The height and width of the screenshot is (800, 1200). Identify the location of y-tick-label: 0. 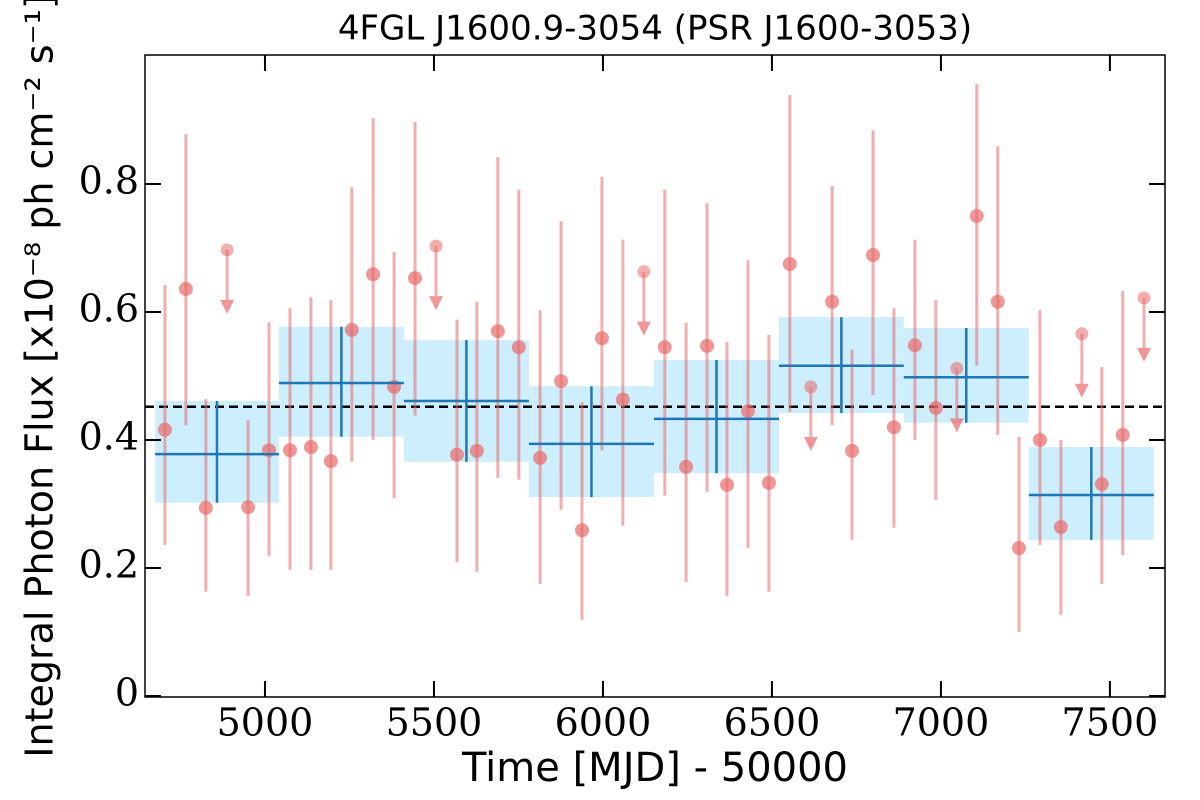
(127, 693).